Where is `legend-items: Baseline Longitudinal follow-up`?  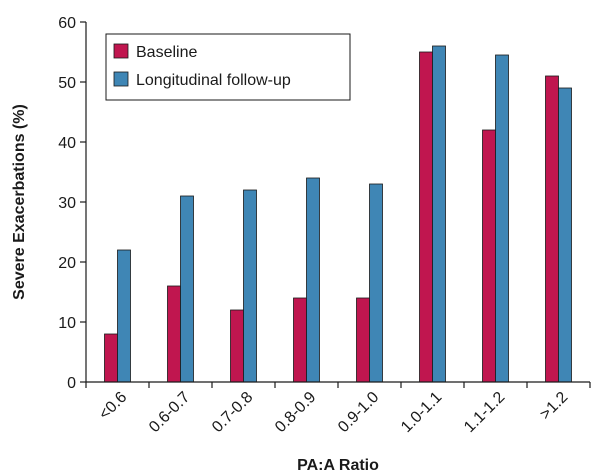
legend-items: Baseline Longitudinal follow-up is located at coordinates (202, 66).